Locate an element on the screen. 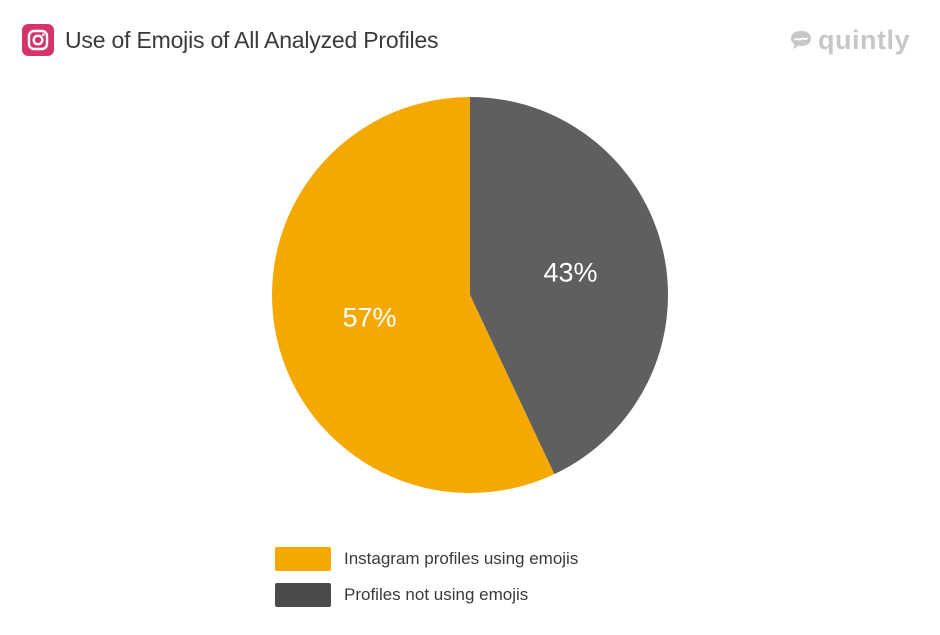 This screenshot has height=635, width=940. legend-label-using-emojis: Instagram profiles using emojis is located at coordinates (461, 558).